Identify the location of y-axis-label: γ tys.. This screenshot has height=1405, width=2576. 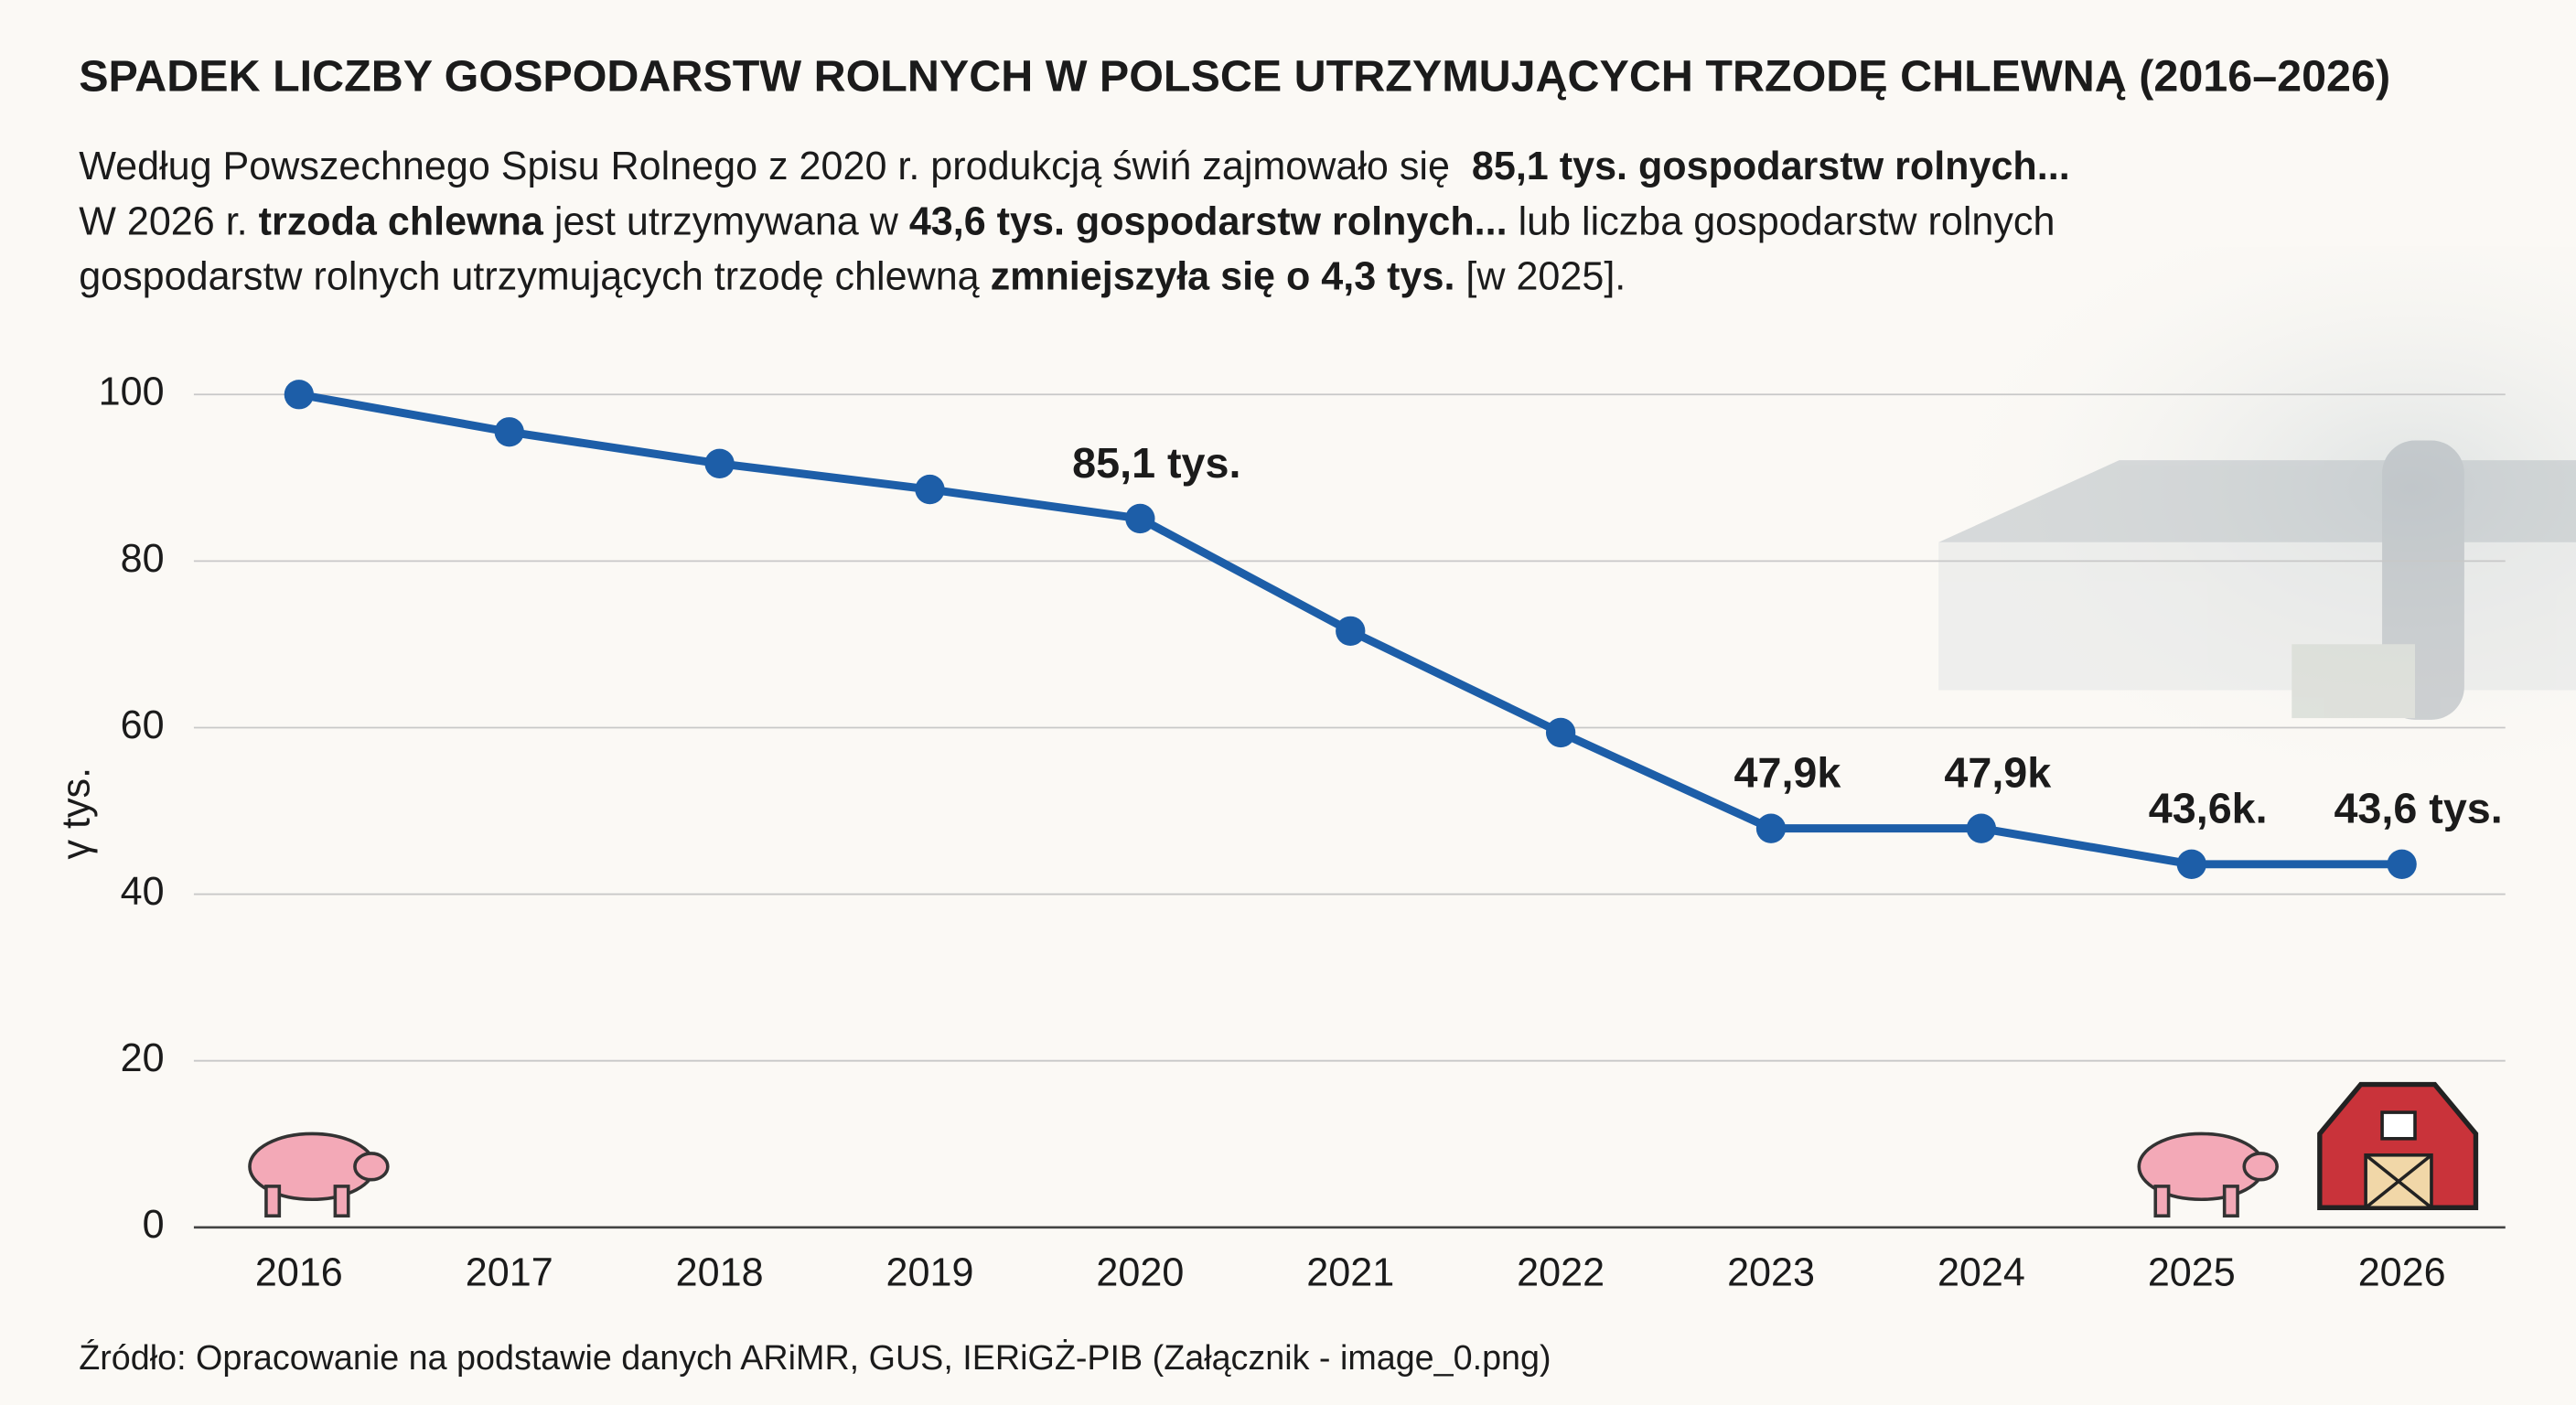
(77, 813).